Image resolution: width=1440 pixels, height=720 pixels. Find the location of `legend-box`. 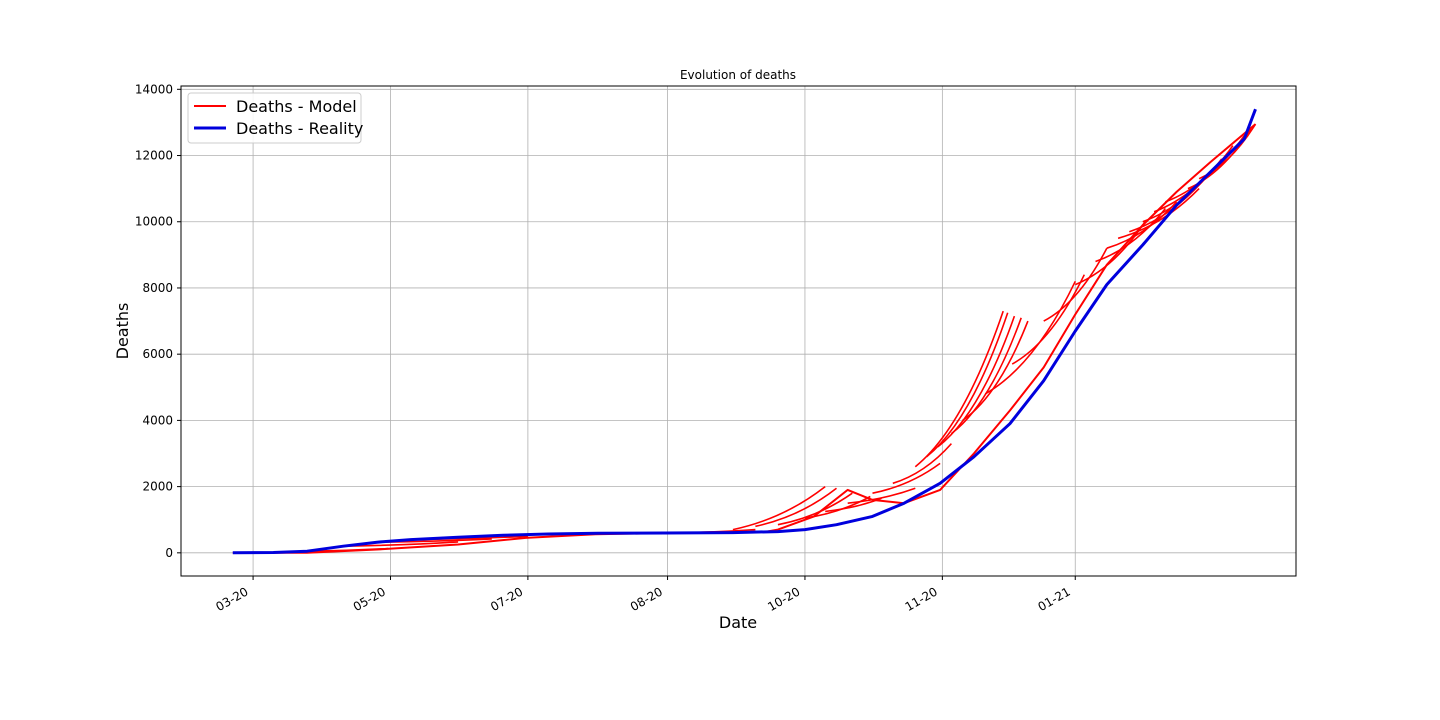

legend-box is located at coordinates (274, 118).